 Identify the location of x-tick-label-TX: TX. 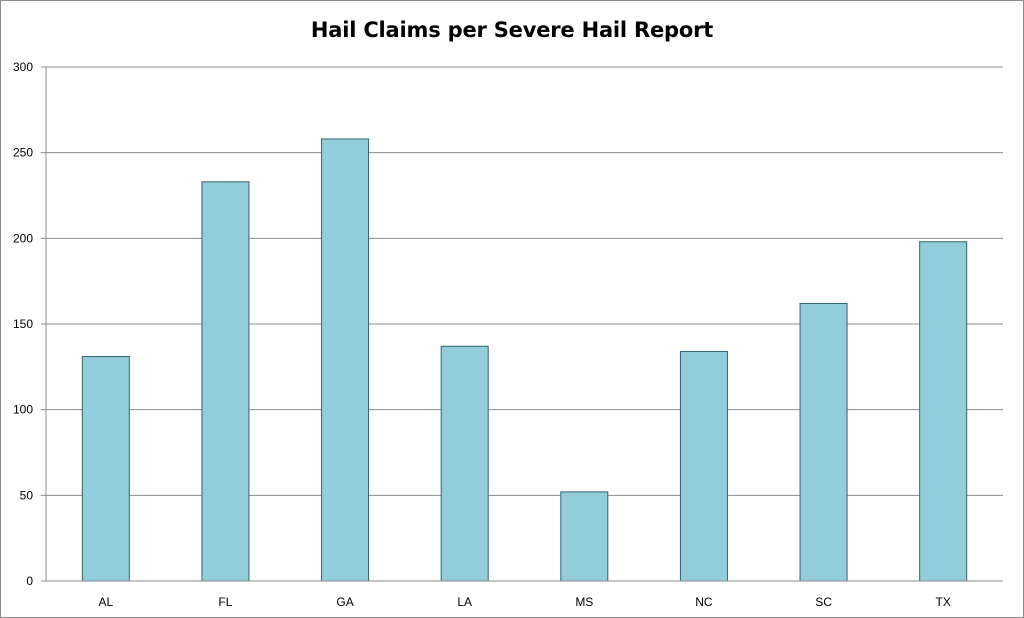
(943, 602).